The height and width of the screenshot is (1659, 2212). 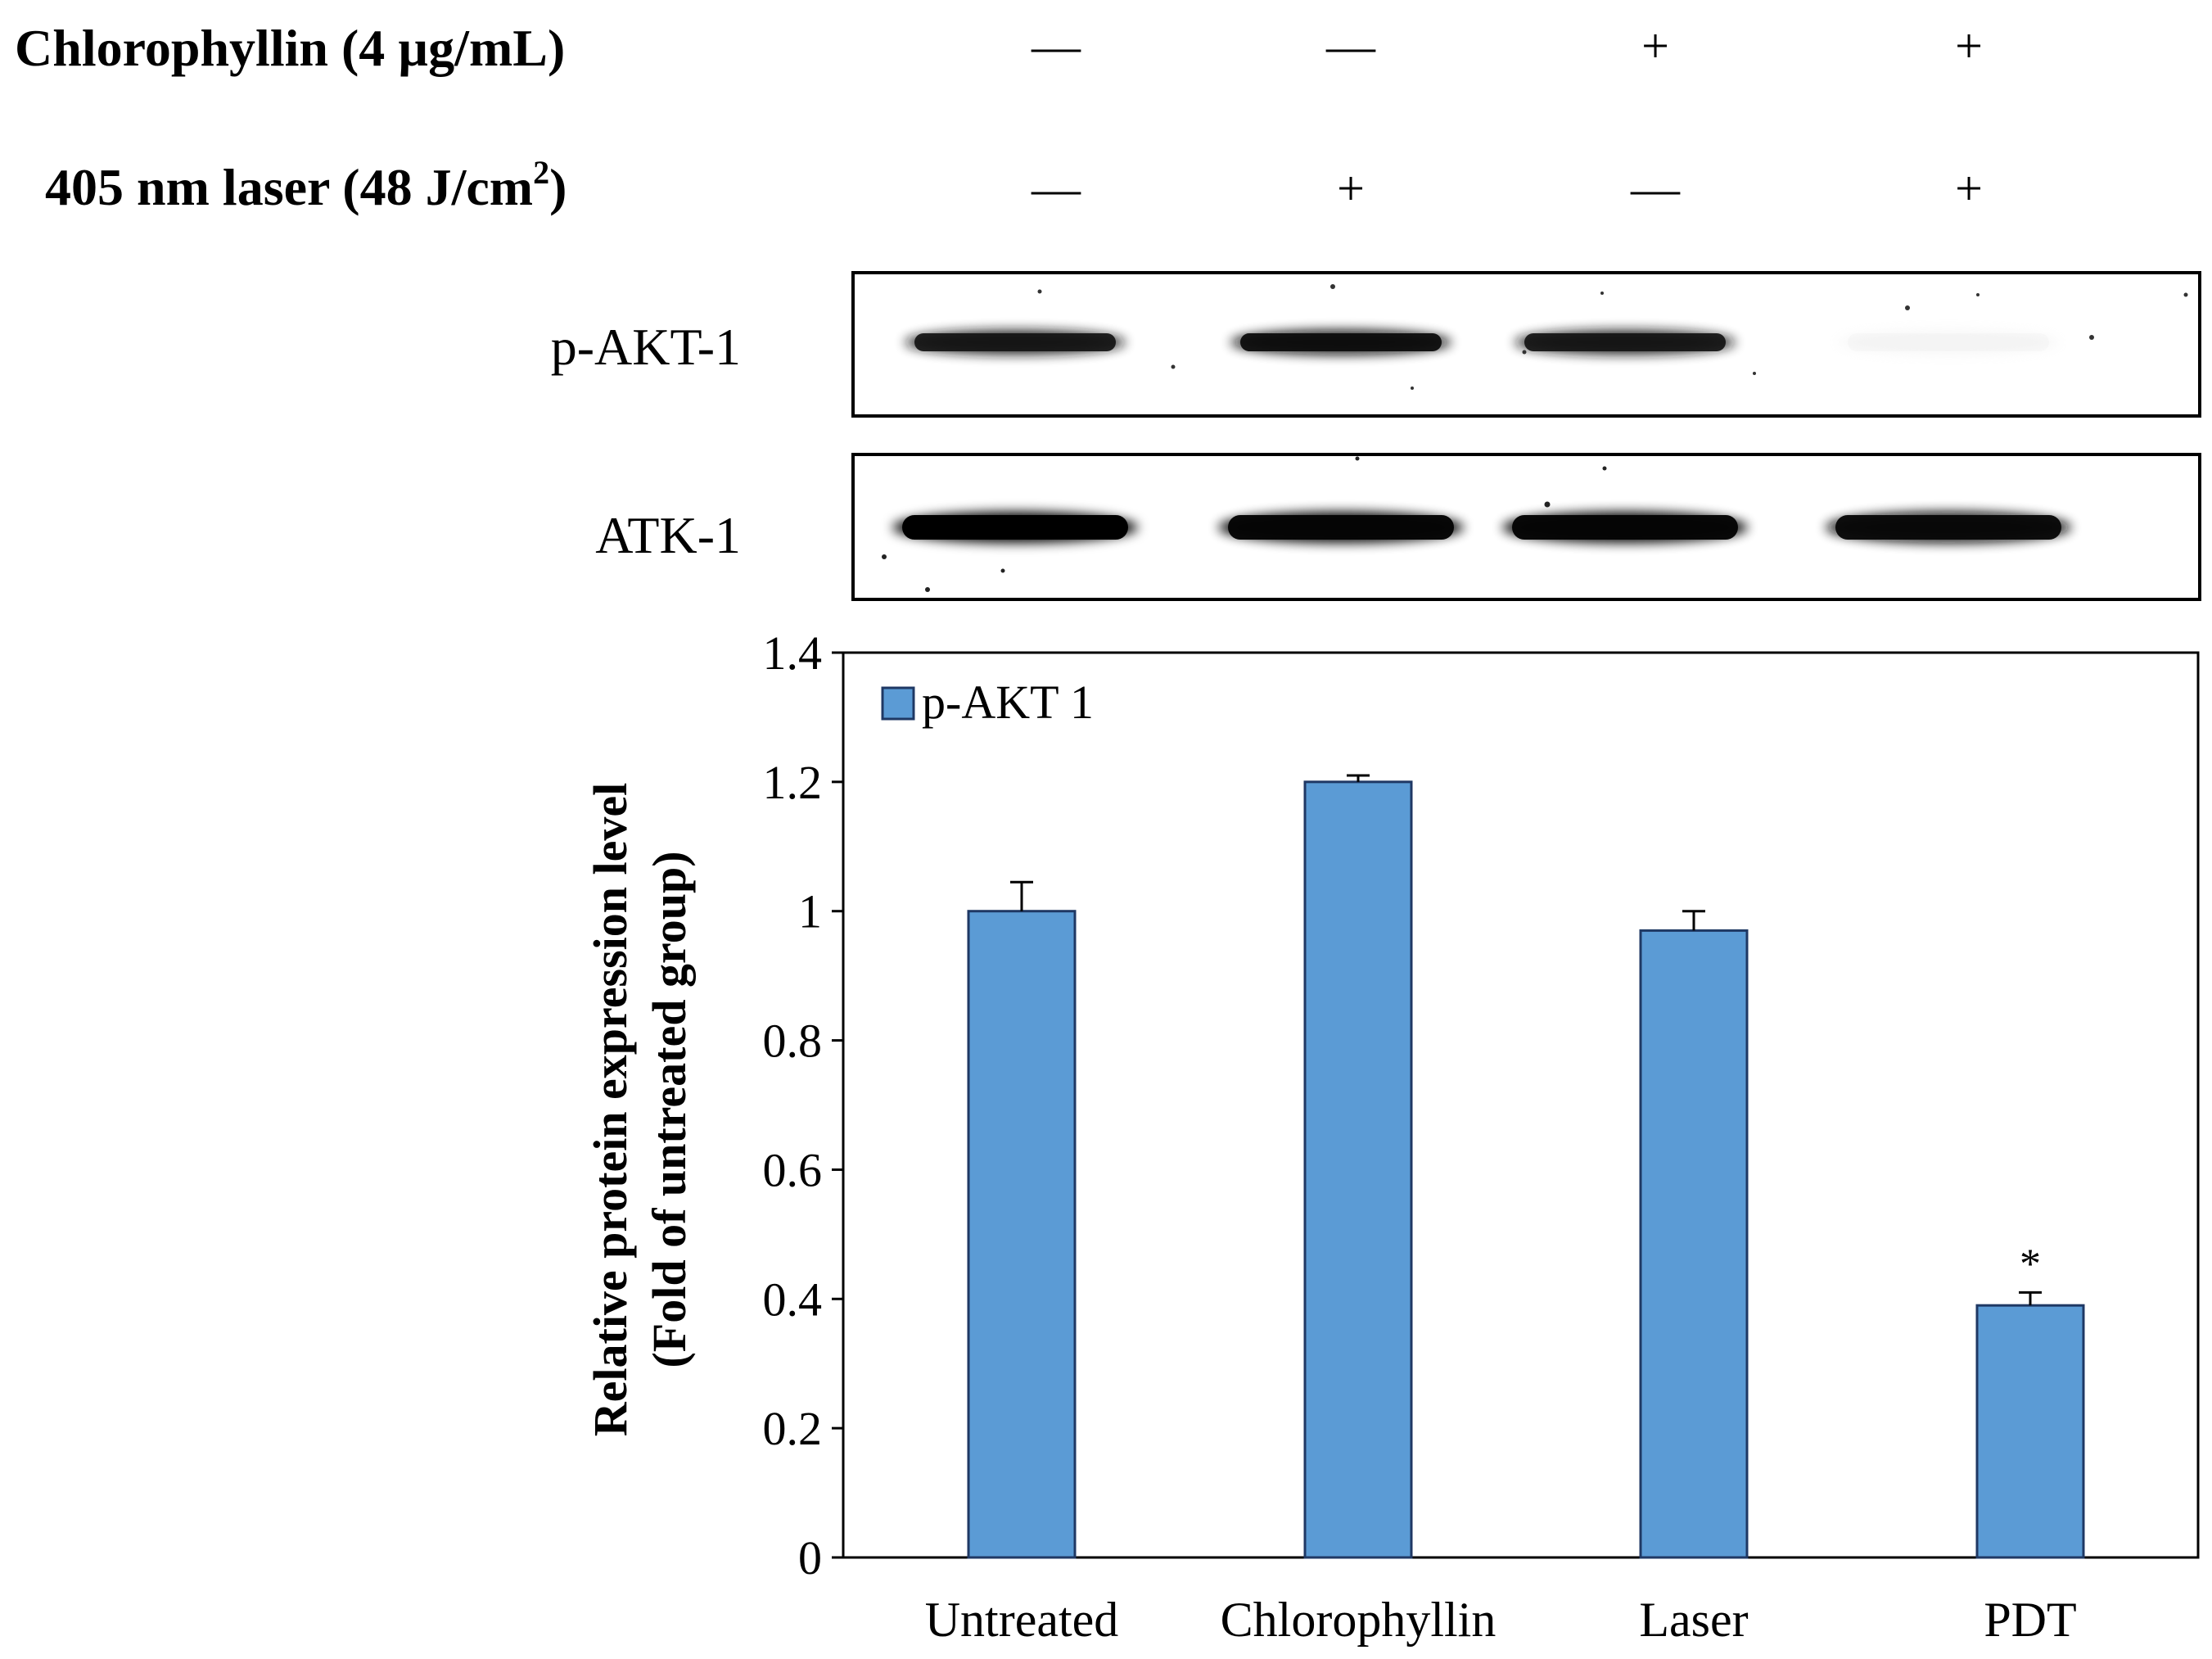 What do you see at coordinates (2030, 1264) in the screenshot?
I see `significance-marker: *` at bounding box center [2030, 1264].